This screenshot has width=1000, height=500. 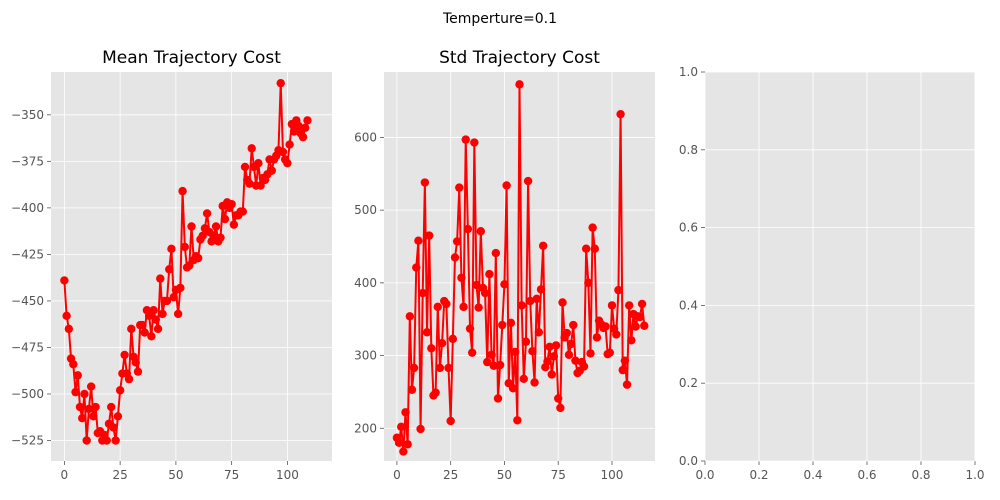 What do you see at coordinates (65, 475) in the screenshot?
I see `x-tick-label: 0` at bounding box center [65, 475].